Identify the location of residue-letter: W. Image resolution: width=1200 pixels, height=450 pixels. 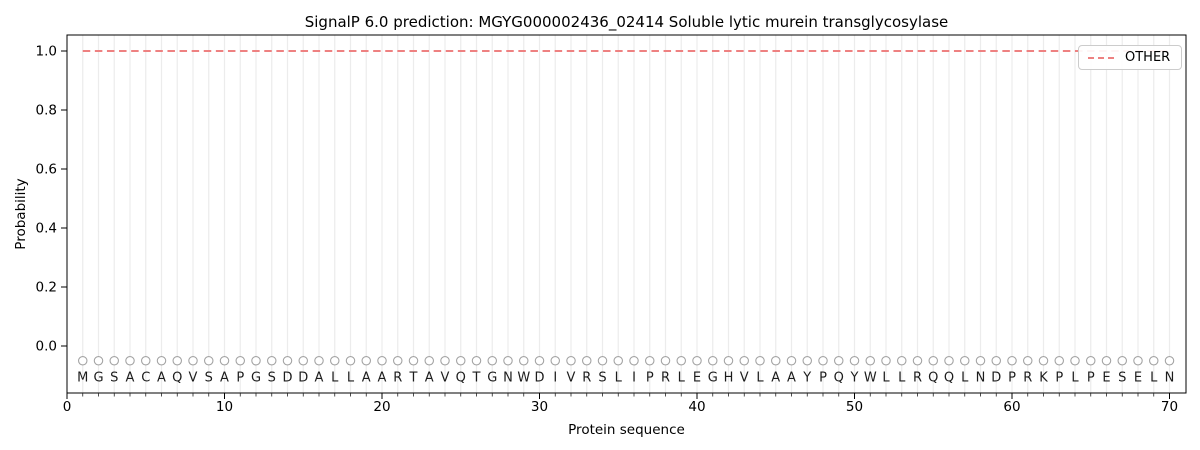
(523, 378).